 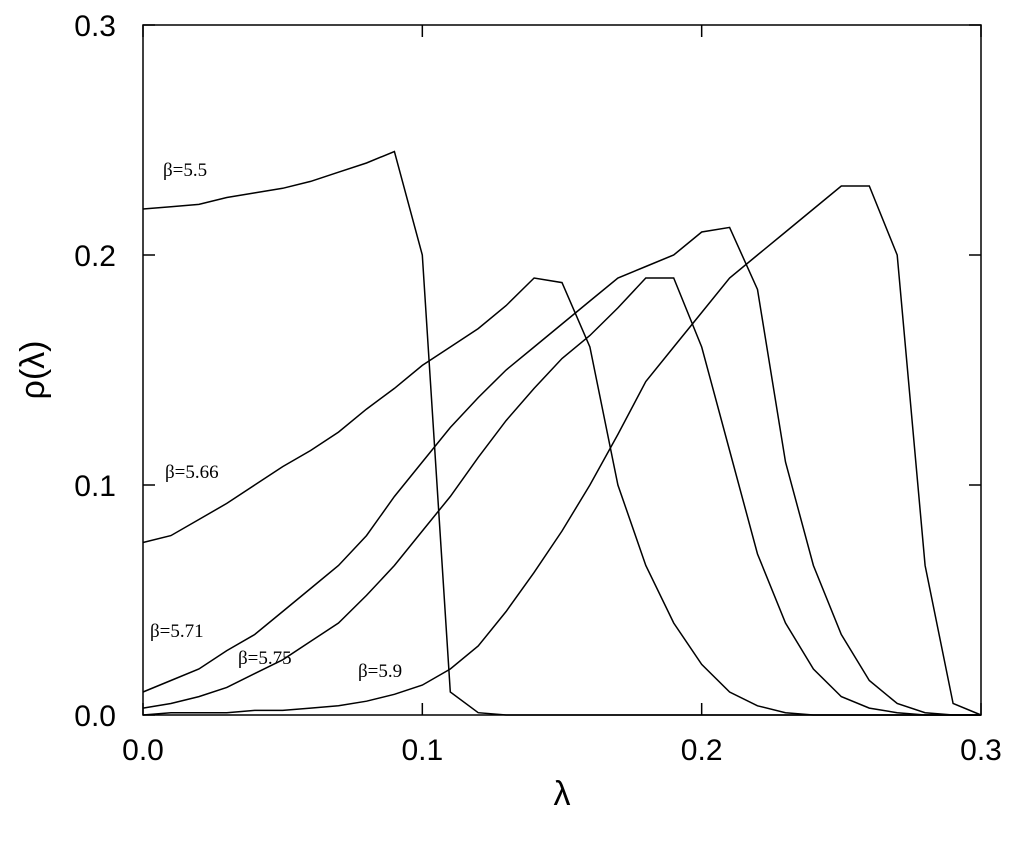 What do you see at coordinates (702, 750) in the screenshot?
I see `x-tick-label: 0.2` at bounding box center [702, 750].